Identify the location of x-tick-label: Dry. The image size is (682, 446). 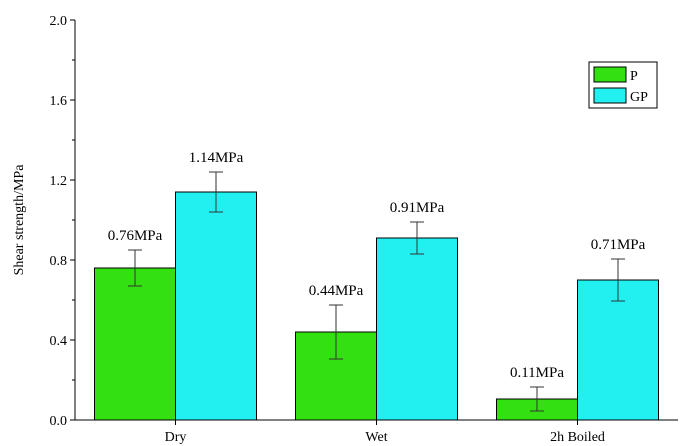
(176, 437).